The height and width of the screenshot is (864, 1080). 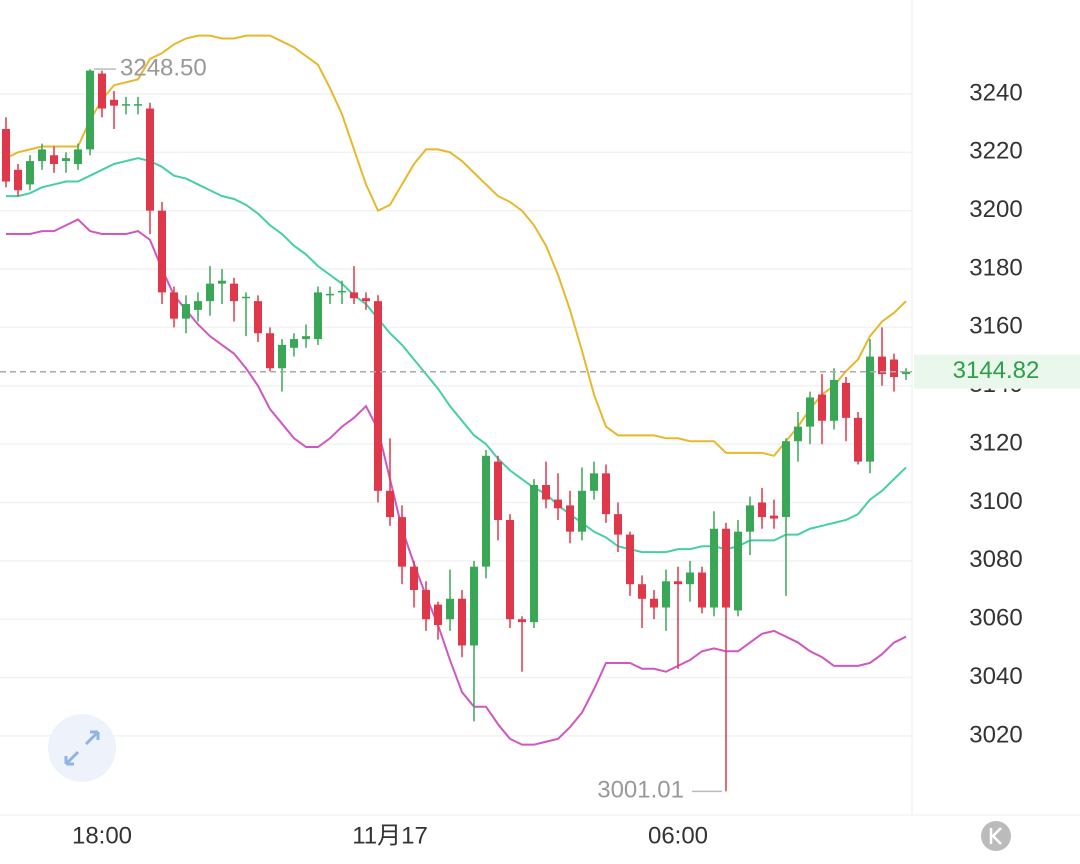 I want to click on last-price-box, so click(x=997, y=371).